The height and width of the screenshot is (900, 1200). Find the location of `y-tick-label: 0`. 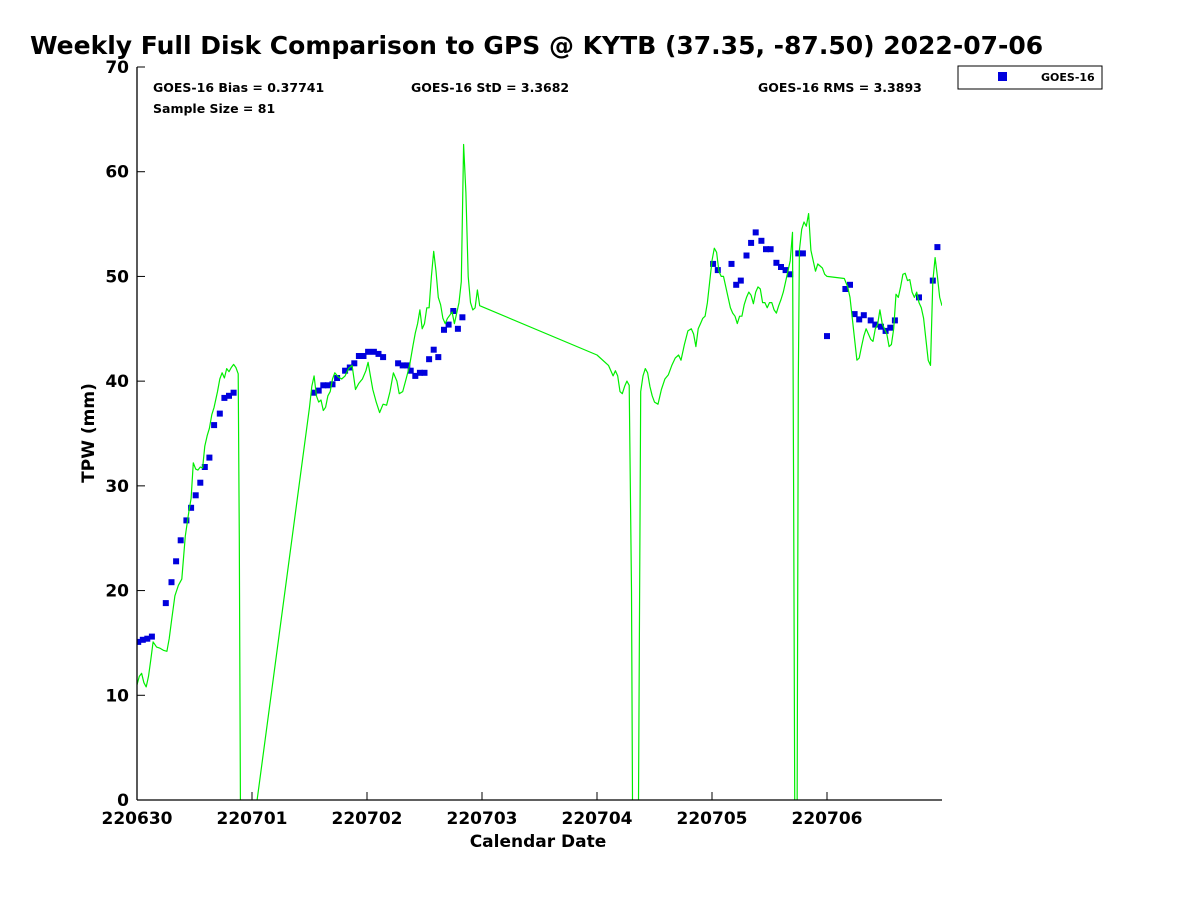

y-tick-label: 0 is located at coordinates (123, 801).